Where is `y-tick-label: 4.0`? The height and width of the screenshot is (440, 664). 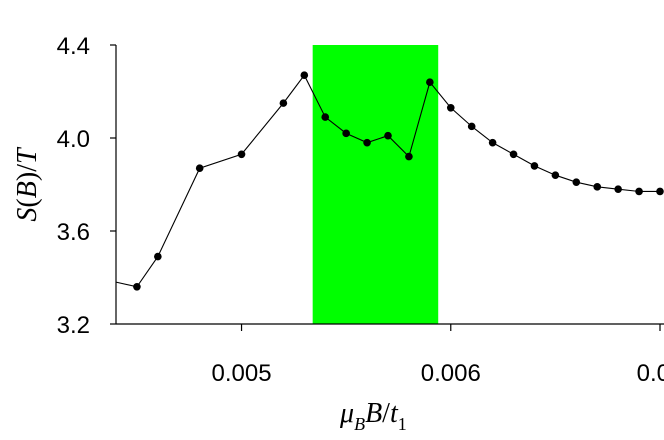 y-tick-label: 4.0 is located at coordinates (73, 139).